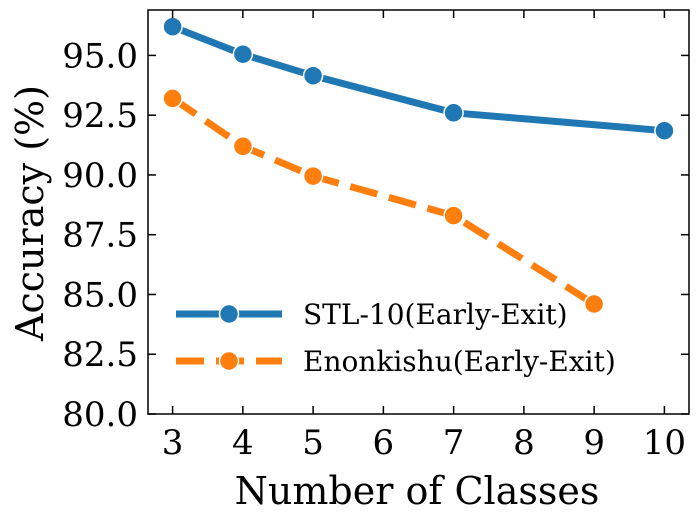 Image resolution: width=699 pixels, height=521 pixels. I want to click on x-tick-label-3: 5, so click(313, 443).